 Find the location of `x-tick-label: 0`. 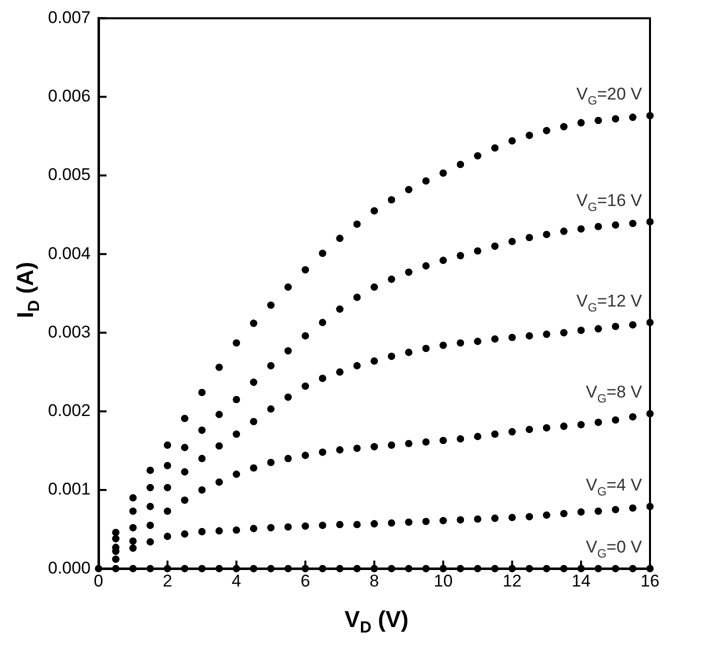

x-tick-label: 0 is located at coordinates (99, 580).